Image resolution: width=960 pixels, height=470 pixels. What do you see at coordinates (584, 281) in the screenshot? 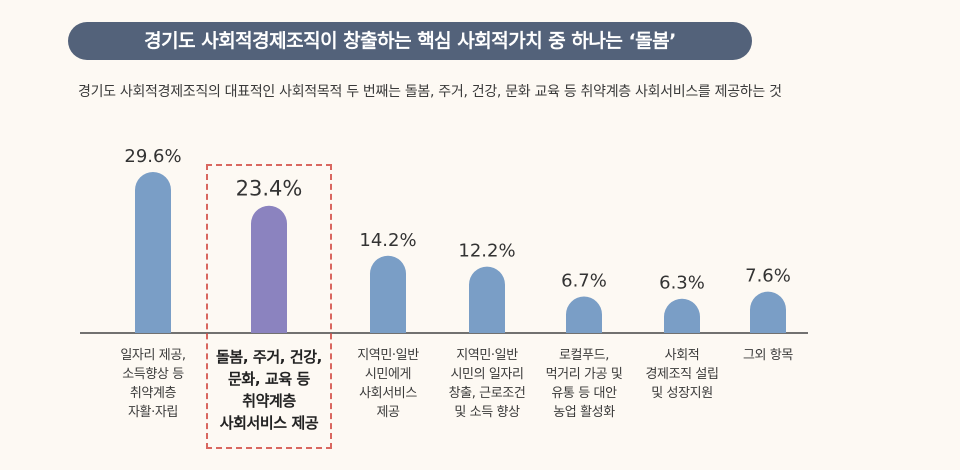
I see `data-label: 6.7%` at bounding box center [584, 281].